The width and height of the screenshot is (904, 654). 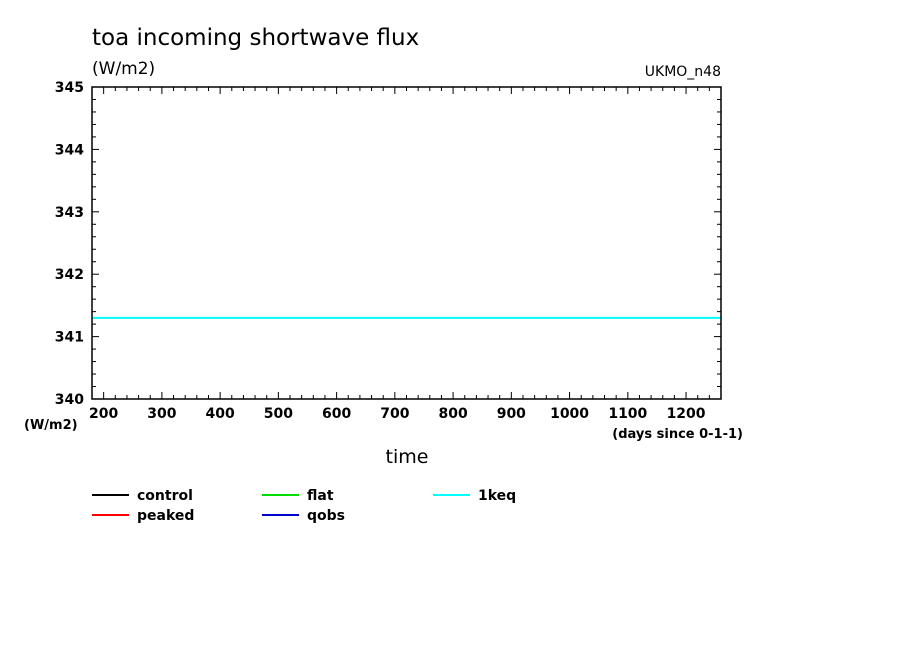 I want to click on x-tick-label-0: 200, so click(x=103, y=414).